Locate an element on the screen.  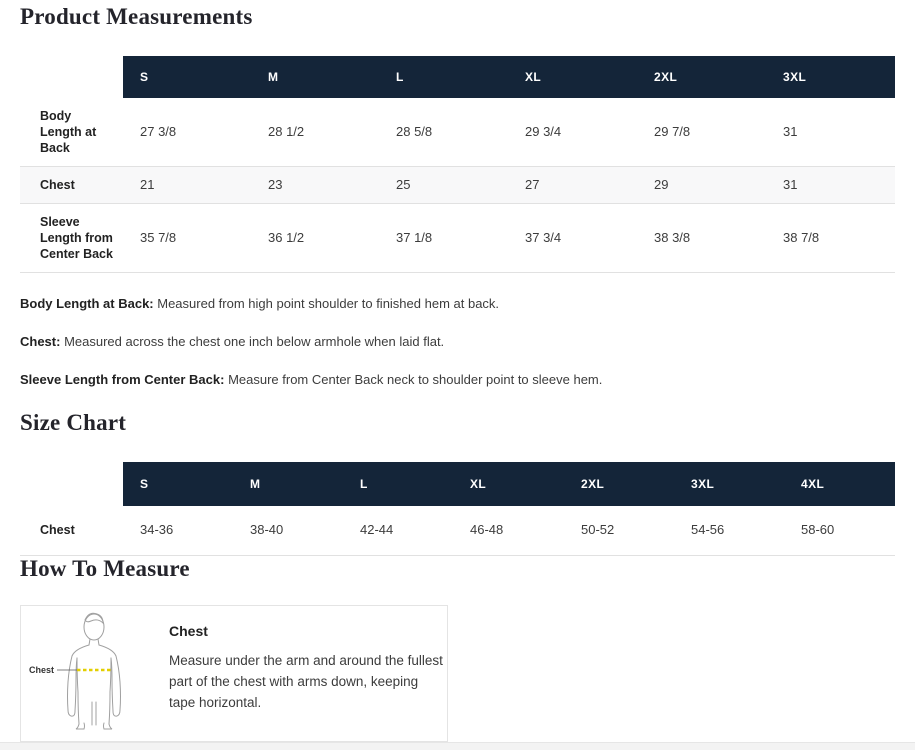
table-cell: 42-44 is located at coordinates (377, 529).